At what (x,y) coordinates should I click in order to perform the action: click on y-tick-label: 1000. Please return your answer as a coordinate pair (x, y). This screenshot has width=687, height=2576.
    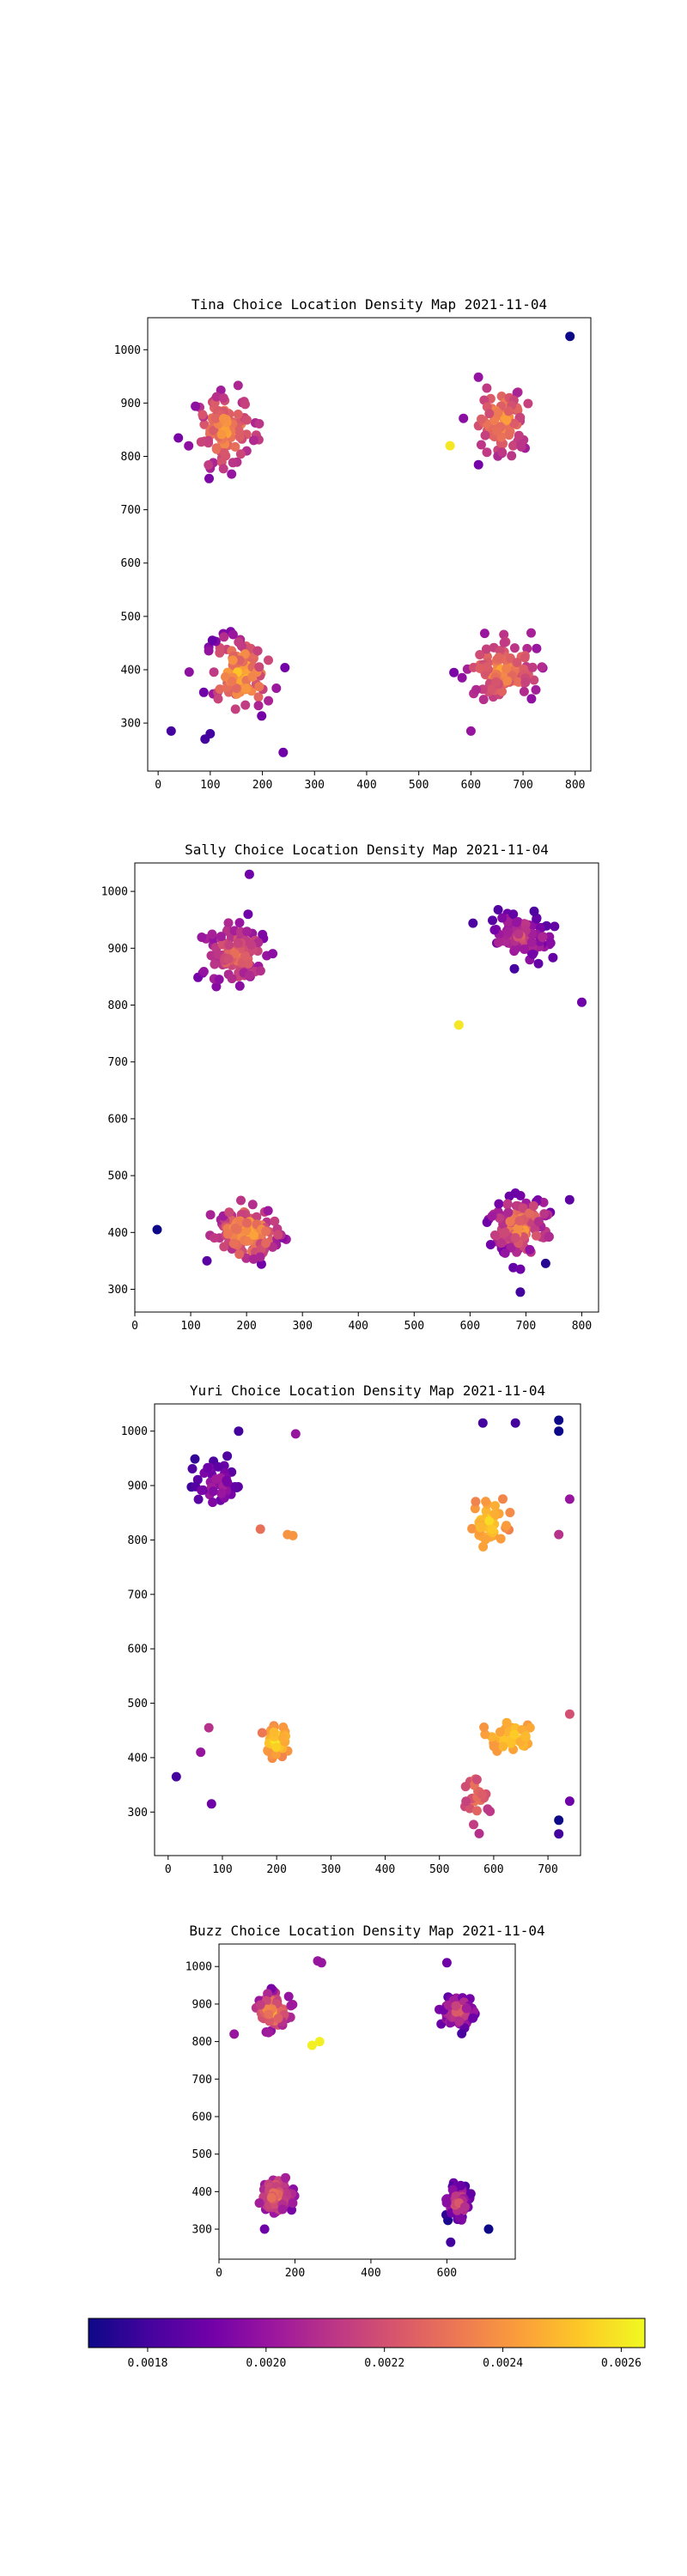
    Looking at the image, I should click on (114, 892).